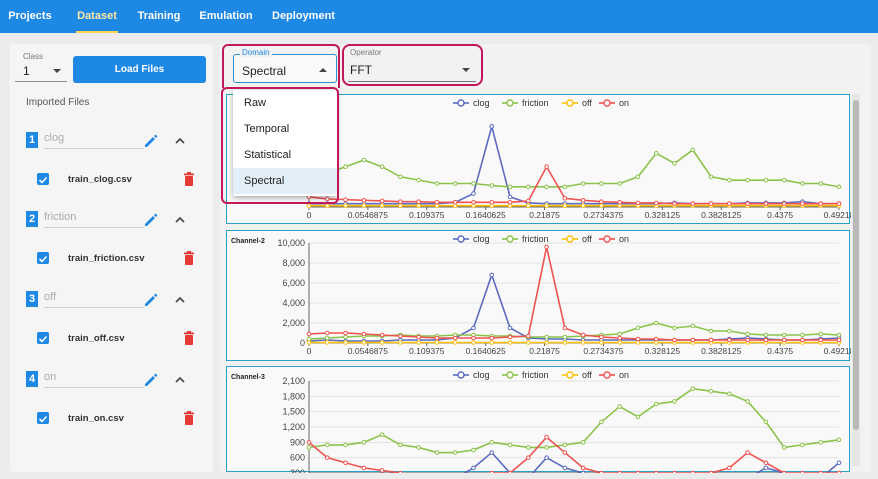  I want to click on legend-label: clog, so click(481, 375).